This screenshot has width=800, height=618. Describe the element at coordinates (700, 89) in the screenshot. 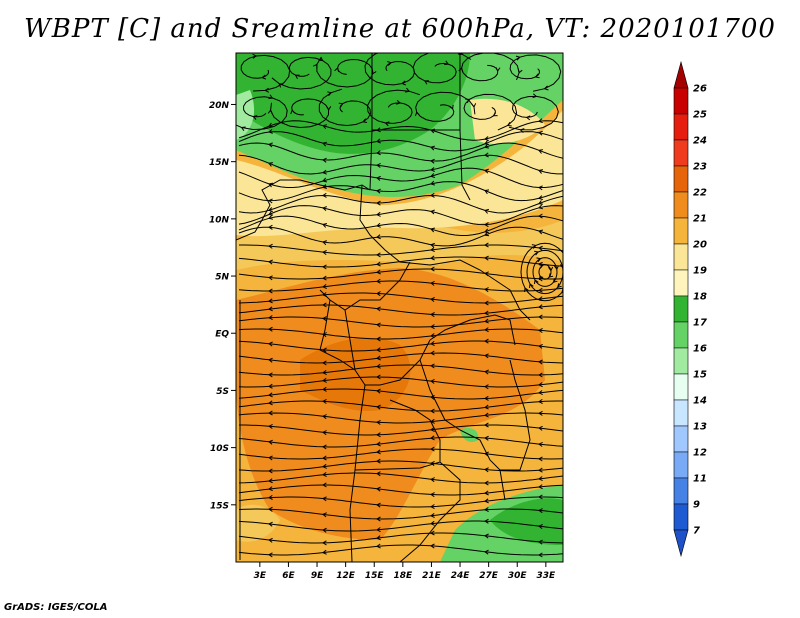

I see `colorbar-label: 26` at that location.